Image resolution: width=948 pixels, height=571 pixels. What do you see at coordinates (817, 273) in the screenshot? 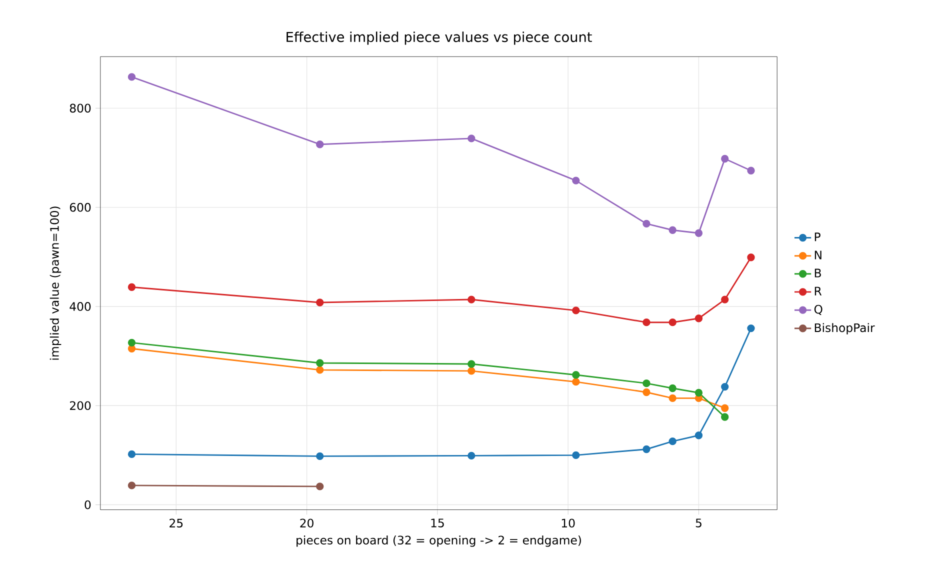
I see `legend-label: B` at bounding box center [817, 273].